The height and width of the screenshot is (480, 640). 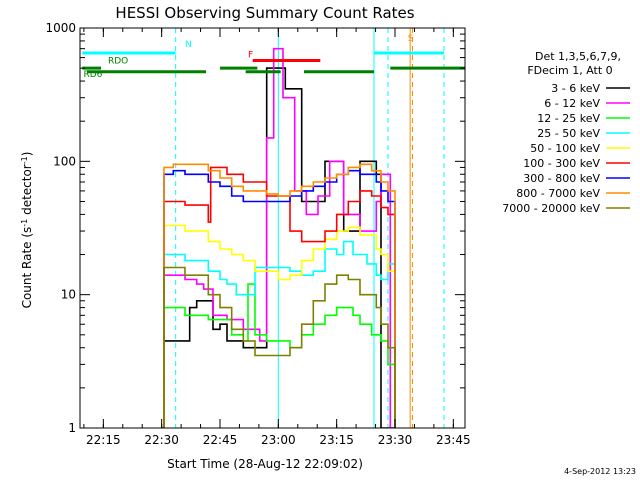 I want to click on y-tick-label: 10, so click(x=68, y=295).